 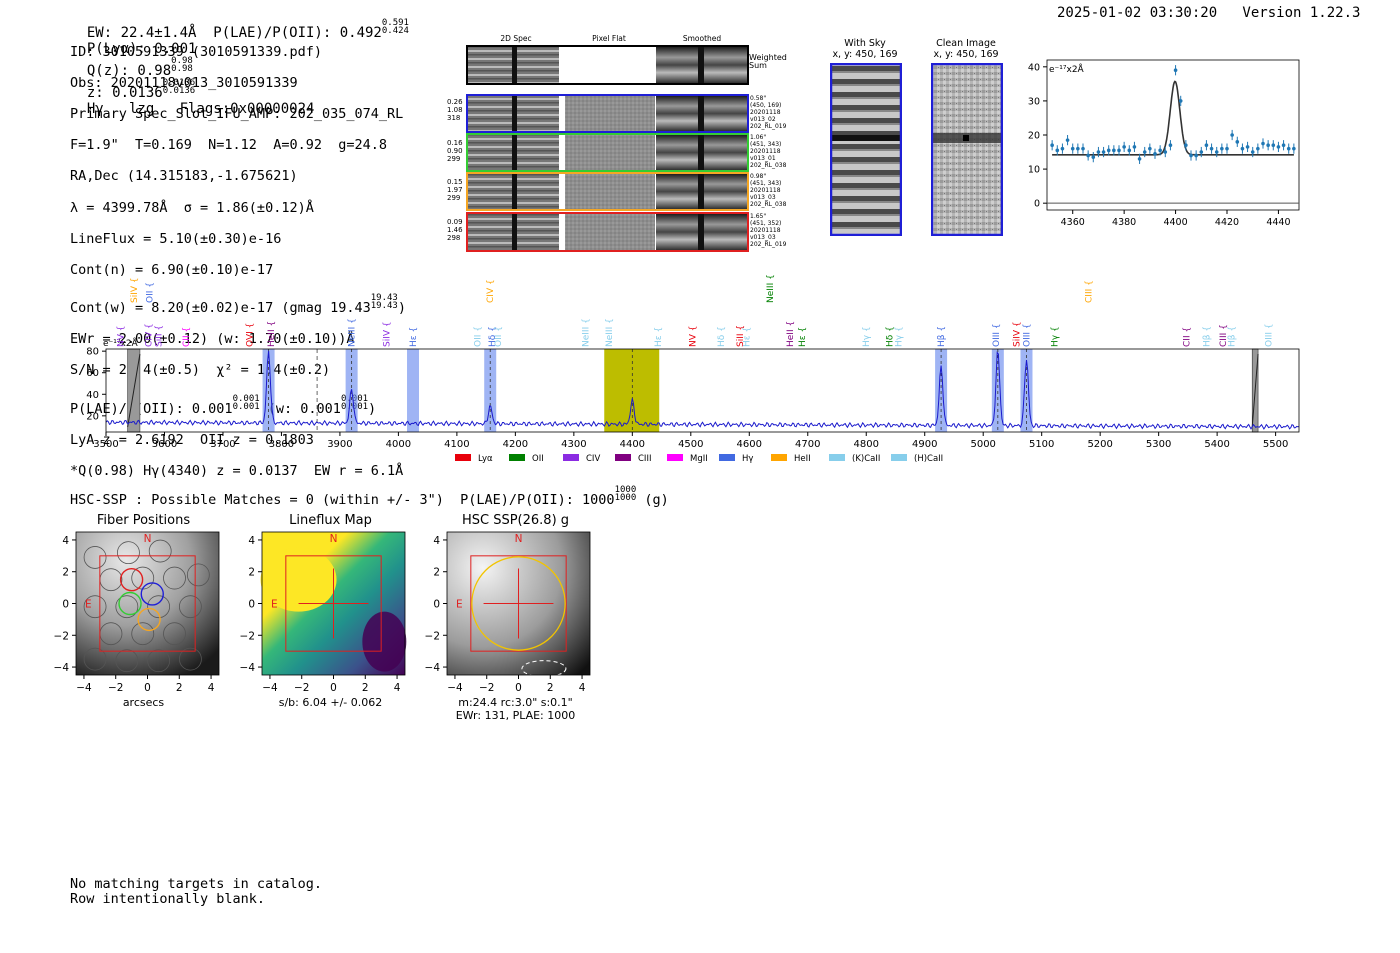 What do you see at coordinates (455, 230) in the screenshot?
I see `row4-left: 0.09 1.46 298` at bounding box center [455, 230].